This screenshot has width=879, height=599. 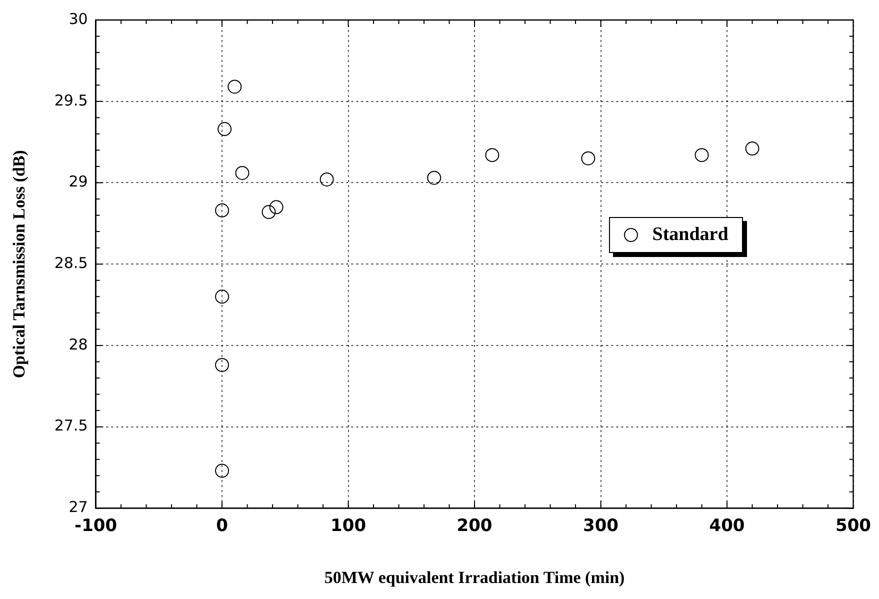 What do you see at coordinates (71, 263) in the screenshot?
I see `y-tick-label: 28.5` at bounding box center [71, 263].